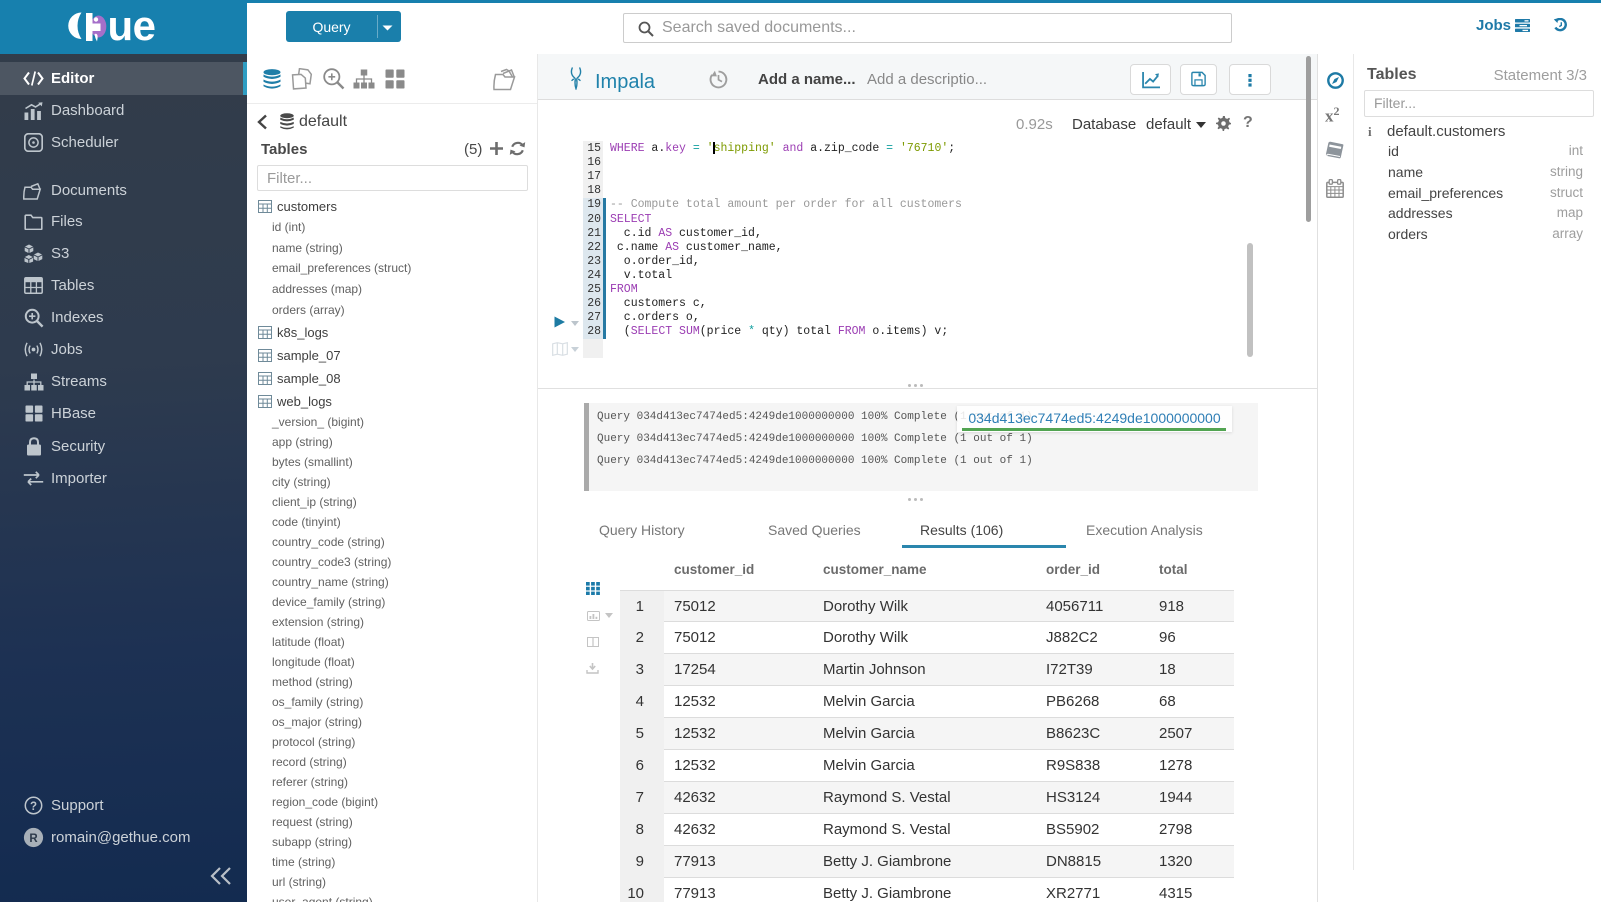 The image size is (1601, 902). I want to click on svg-text: ue, so click(132, 27).